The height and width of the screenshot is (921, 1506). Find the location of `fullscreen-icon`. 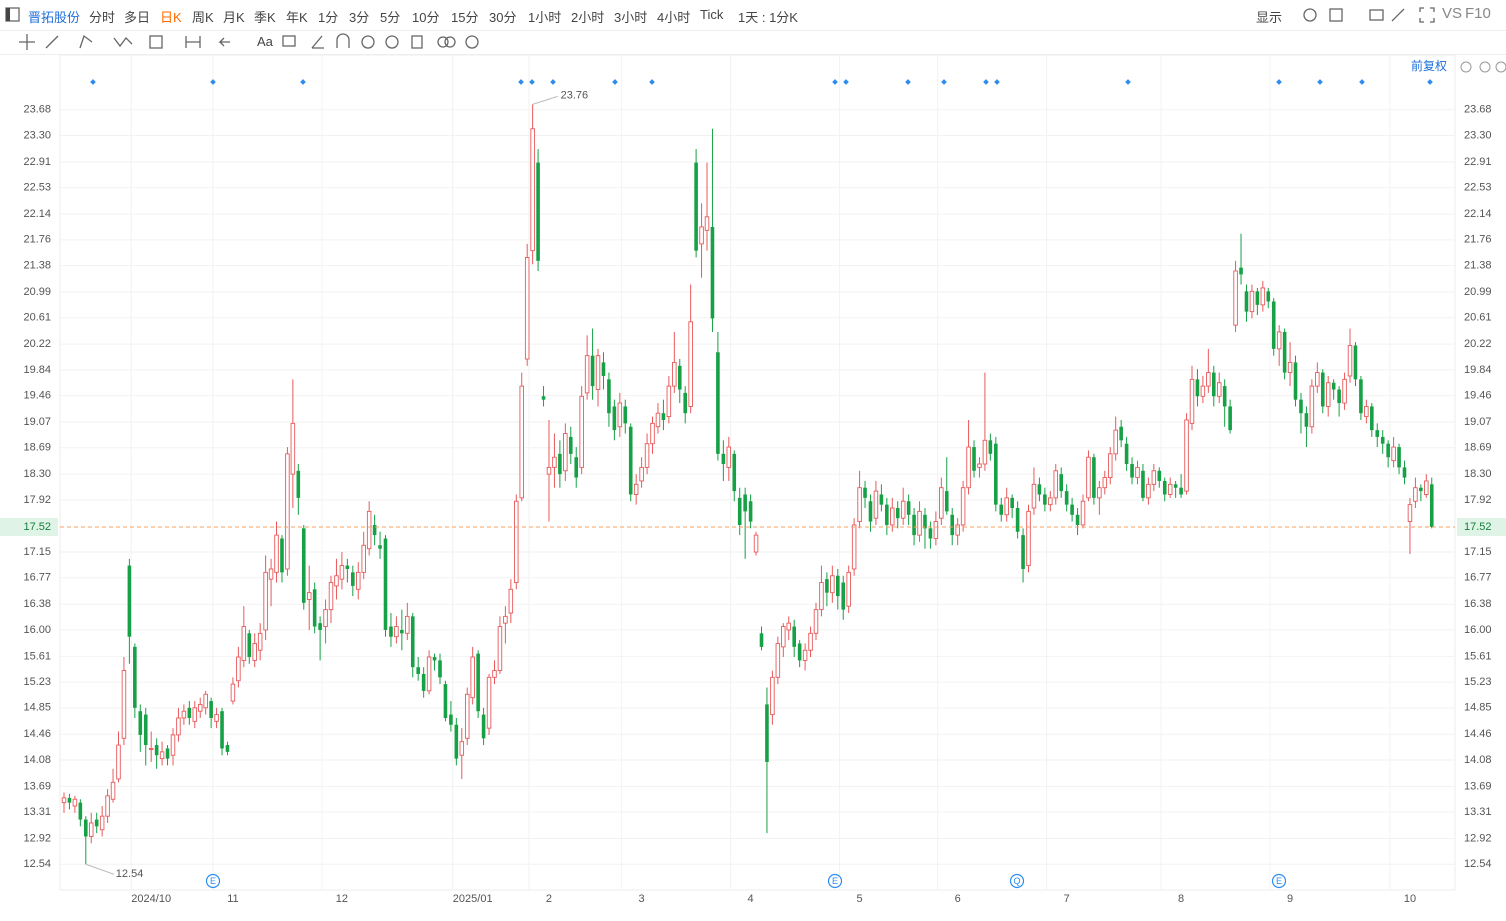

fullscreen-icon is located at coordinates (1427, 15).